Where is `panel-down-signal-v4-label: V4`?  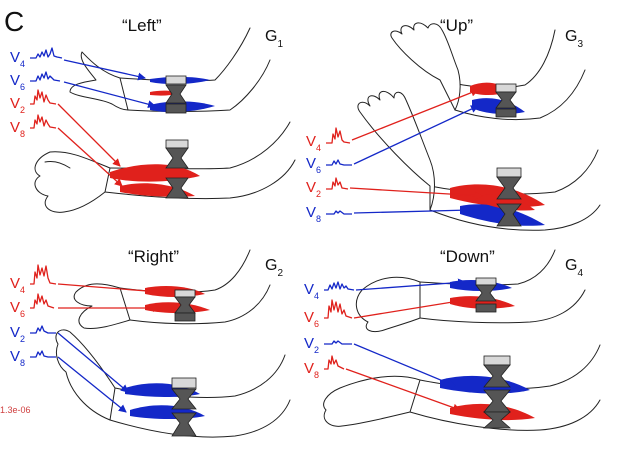
panel-down-signal-v4-label: V4 is located at coordinates (311, 291).